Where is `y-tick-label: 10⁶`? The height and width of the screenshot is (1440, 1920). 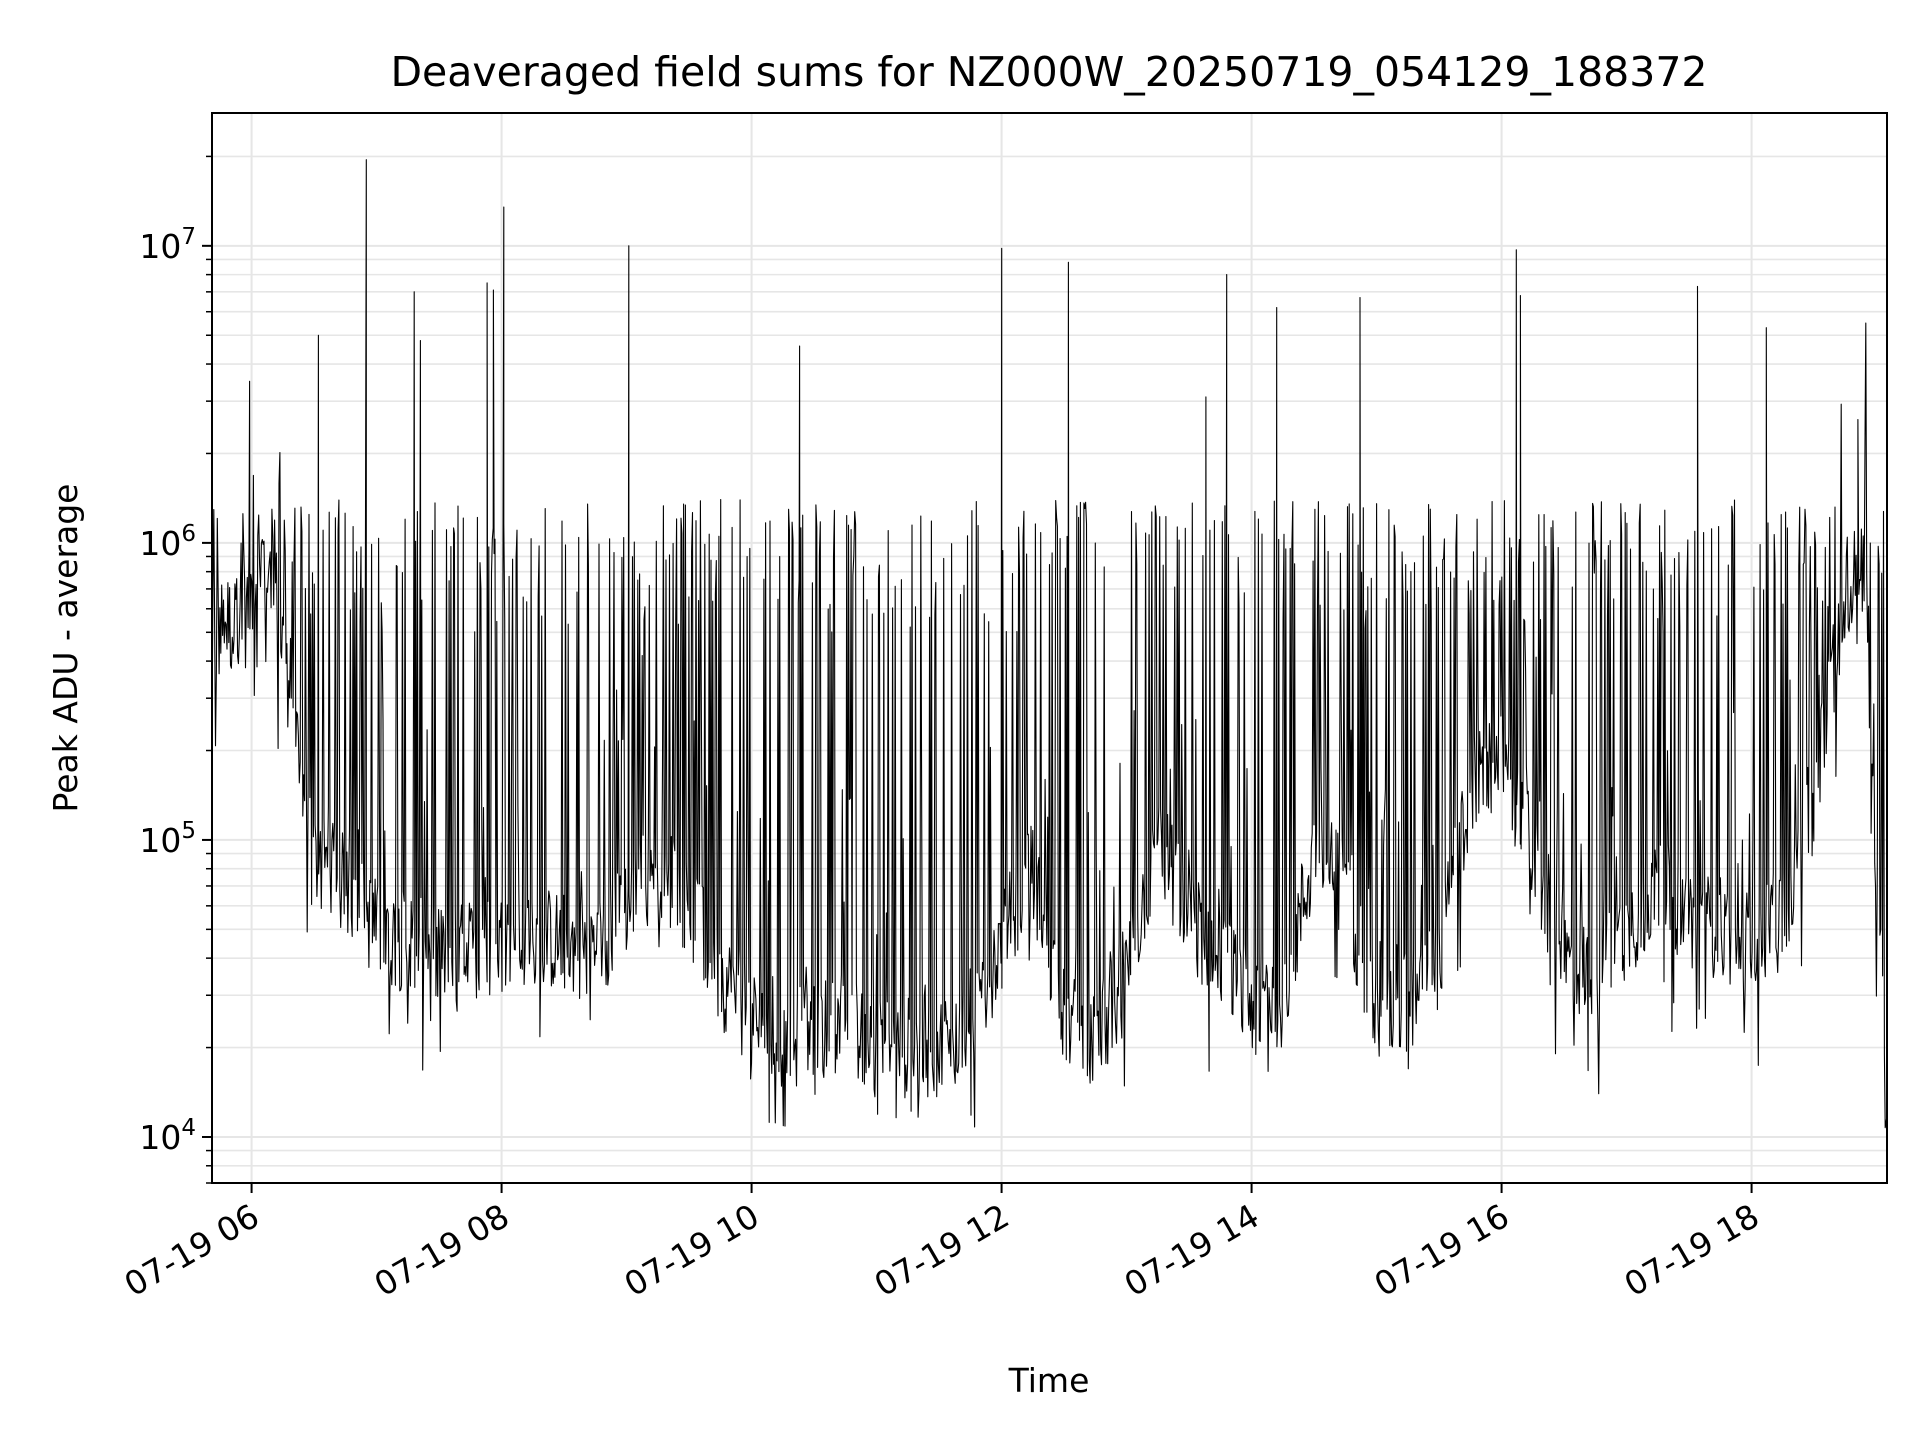
y-tick-label: 10⁶ is located at coordinates (167, 542).